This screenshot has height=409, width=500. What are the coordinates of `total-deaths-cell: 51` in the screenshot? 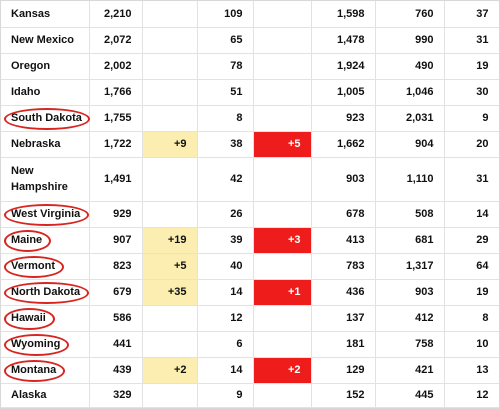 It's located at (225, 92).